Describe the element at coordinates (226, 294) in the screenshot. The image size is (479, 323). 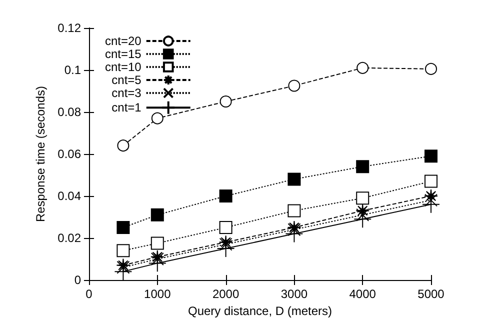
I see `x-tick-label: 2000` at that location.